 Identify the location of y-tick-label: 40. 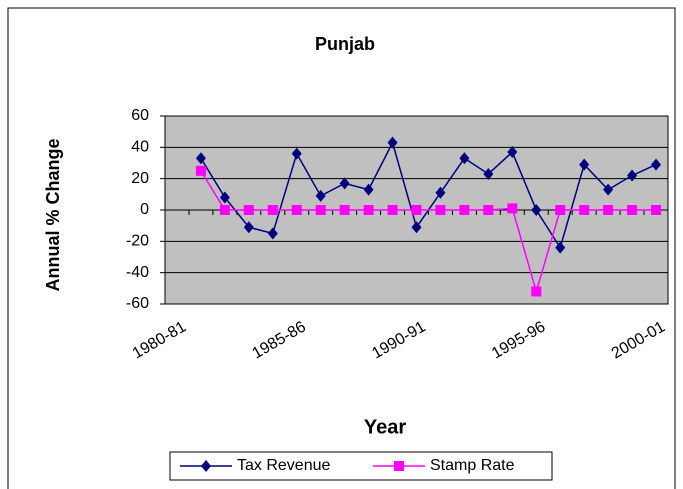
(140, 147).